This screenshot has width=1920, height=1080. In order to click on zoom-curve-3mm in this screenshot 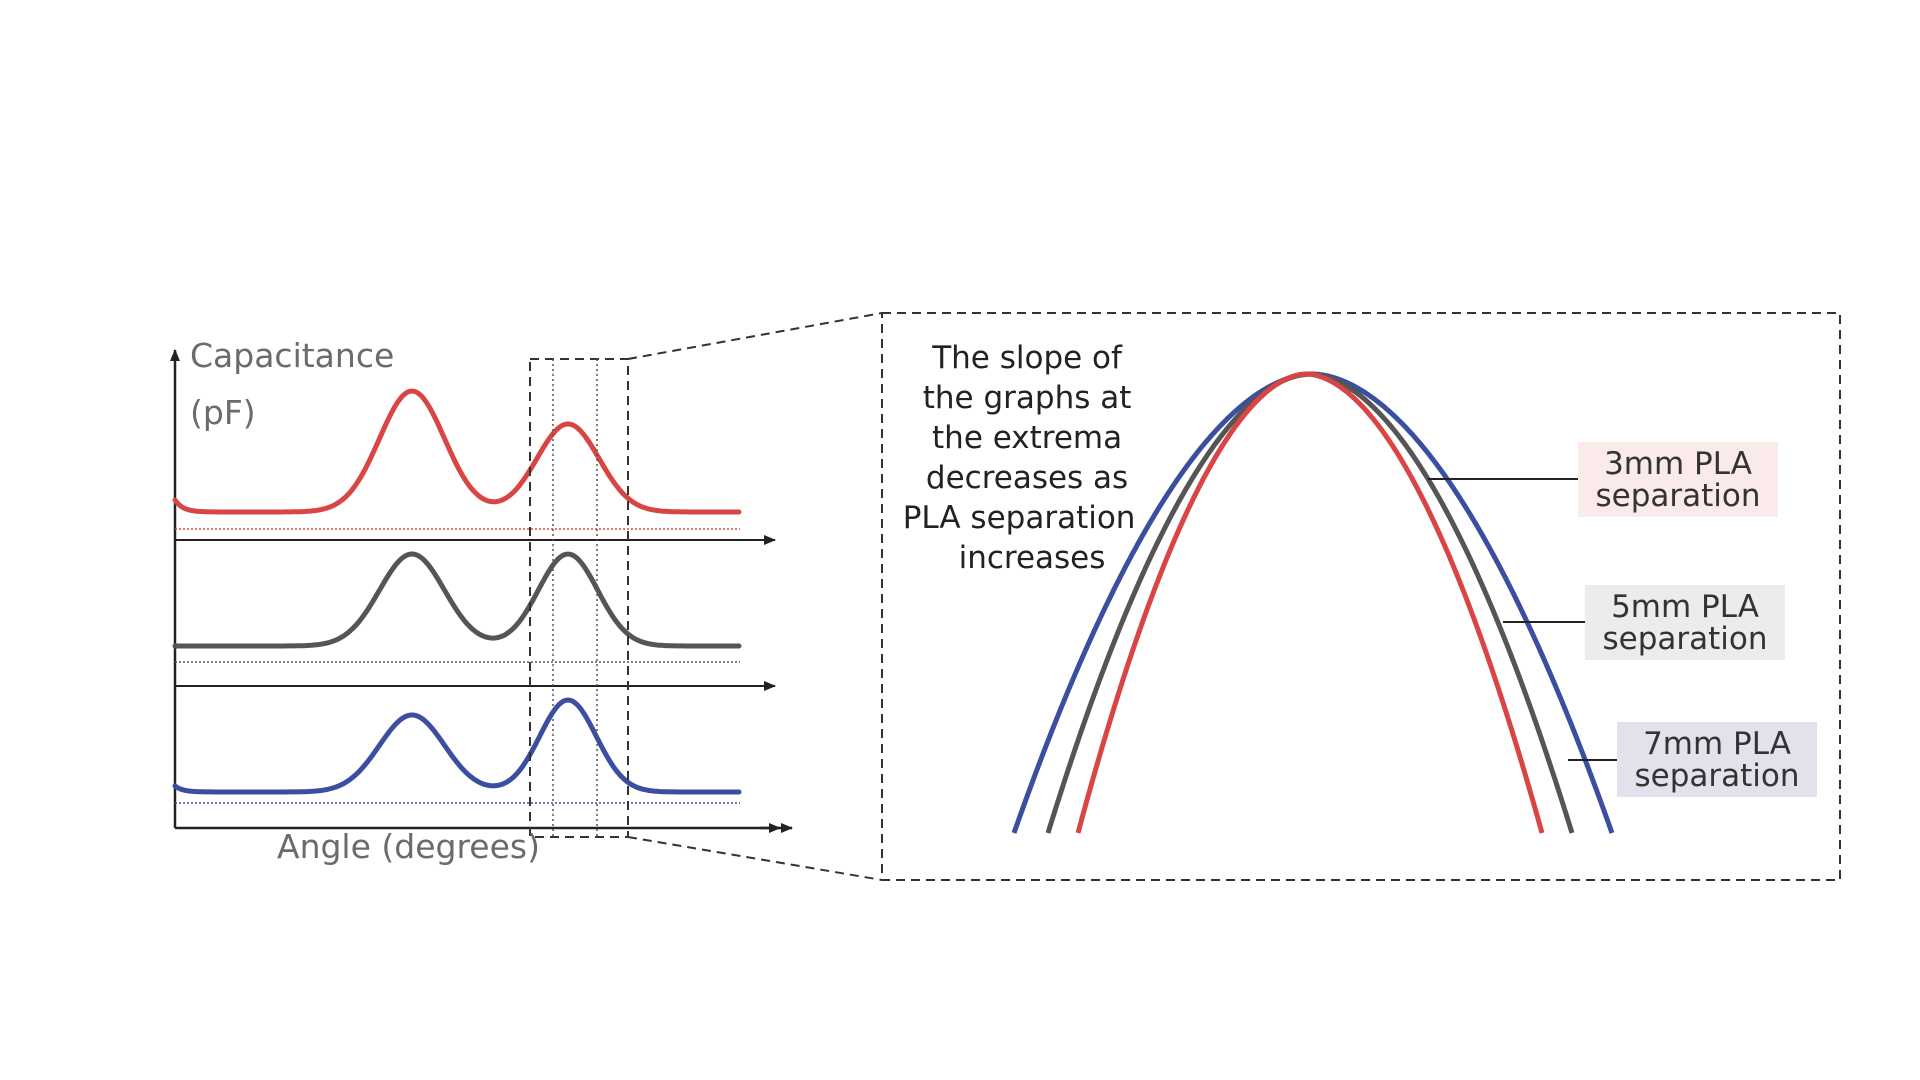, I will do `click(1310, 602)`.